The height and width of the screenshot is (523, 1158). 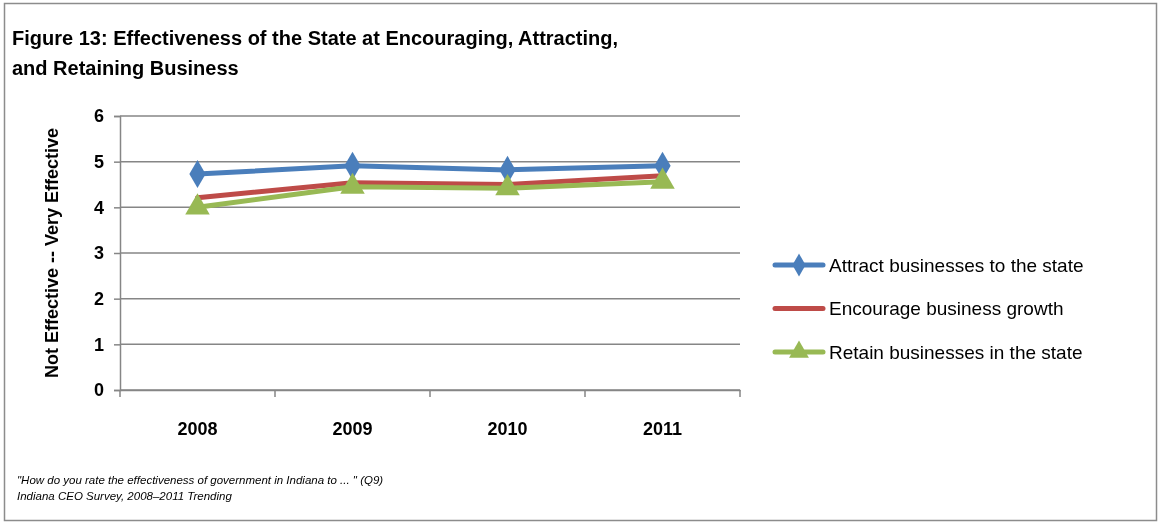 What do you see at coordinates (946, 309) in the screenshot?
I see `legend-label: Encourage business growth` at bounding box center [946, 309].